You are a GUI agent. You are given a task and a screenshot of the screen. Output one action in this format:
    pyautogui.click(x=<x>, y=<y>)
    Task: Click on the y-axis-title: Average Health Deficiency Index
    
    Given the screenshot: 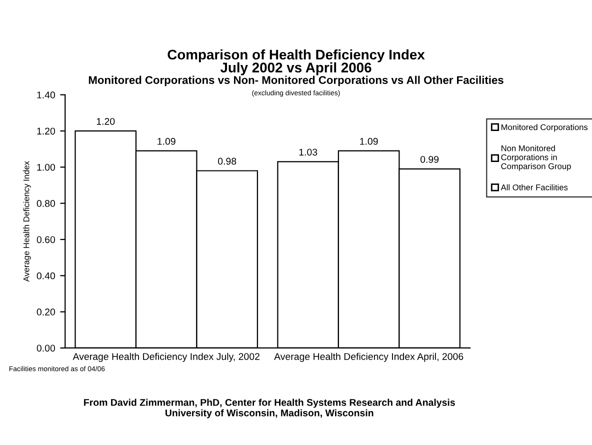 What is the action you would take?
    pyautogui.click(x=27, y=221)
    